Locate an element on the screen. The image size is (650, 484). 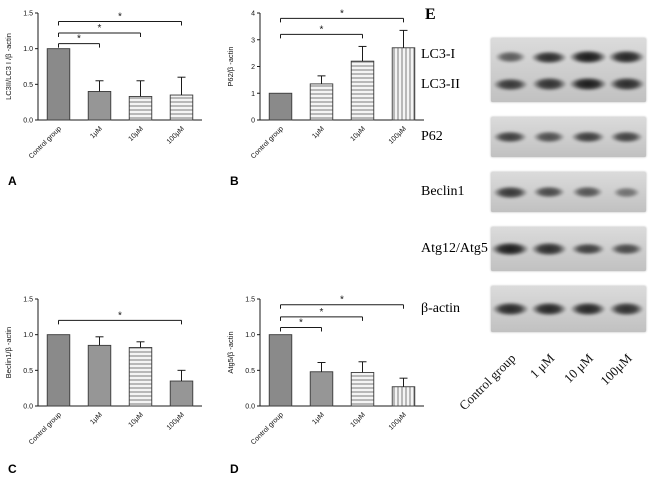
lane-labels: Control group 1 μM 10 μM 100μM is located at coordinates (545, 381).